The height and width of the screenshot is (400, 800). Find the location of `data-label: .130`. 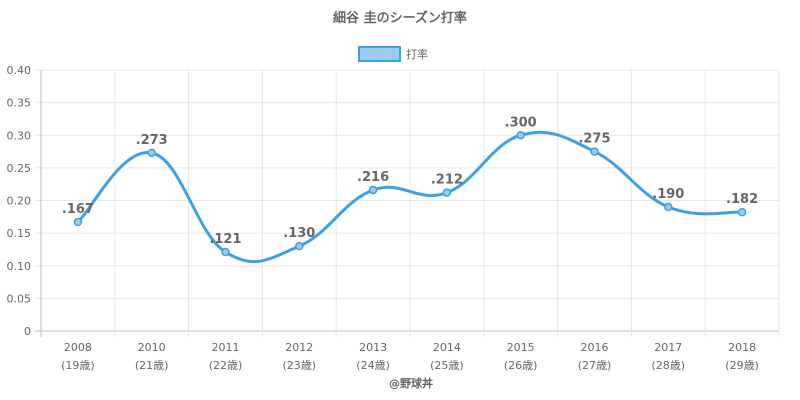

data-label: .130 is located at coordinates (299, 233).